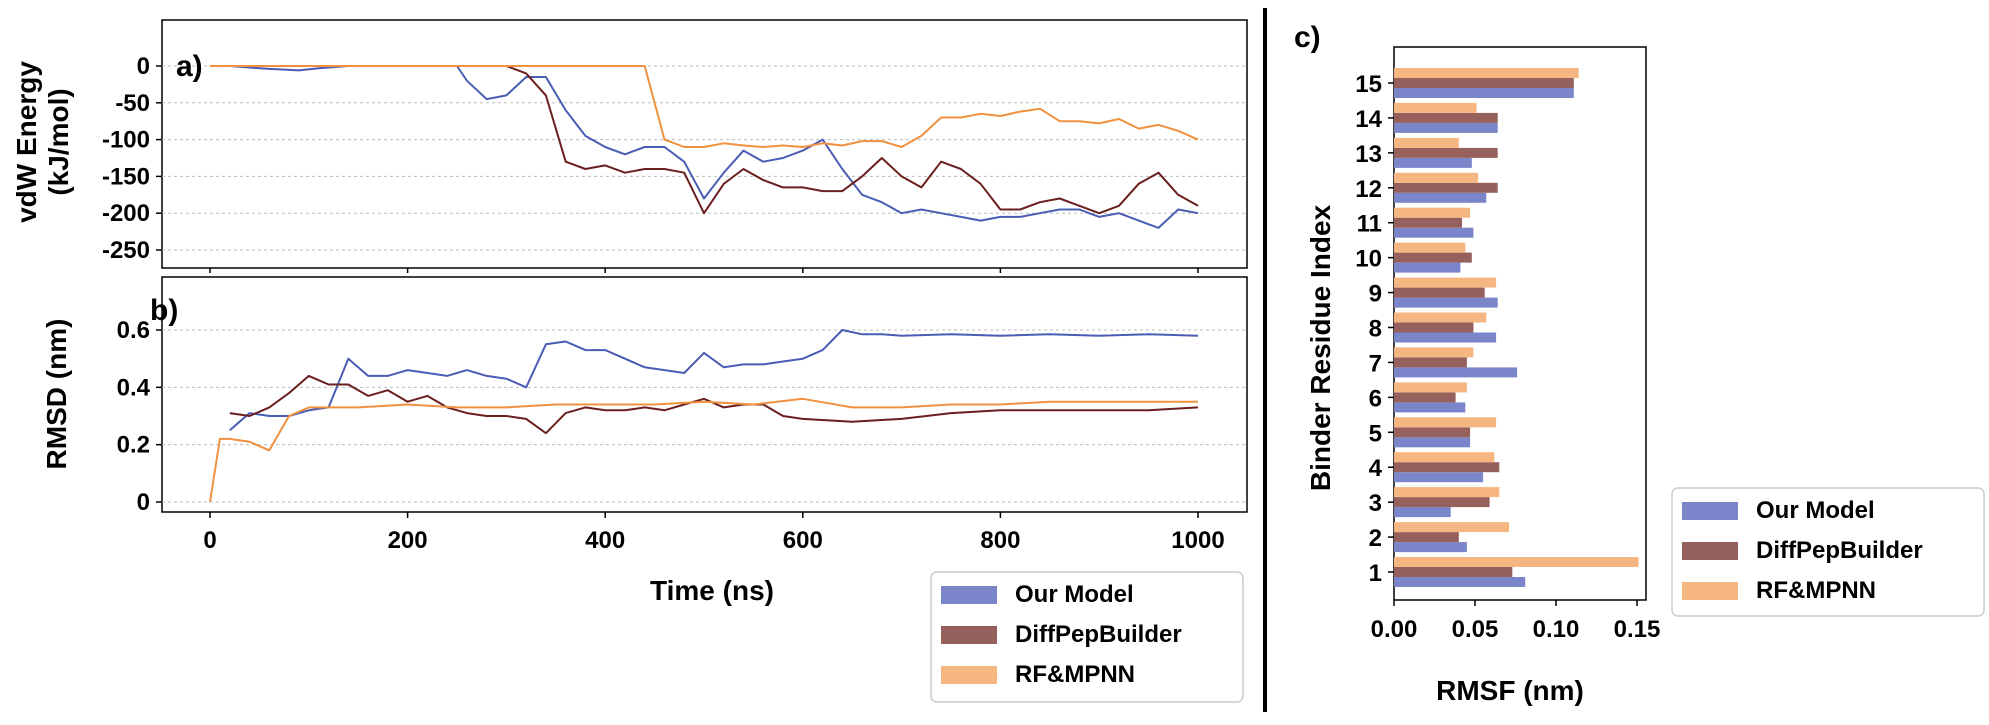  I want to click on panel-c-y-label: Binder Residue Index, so click(1320, 347).